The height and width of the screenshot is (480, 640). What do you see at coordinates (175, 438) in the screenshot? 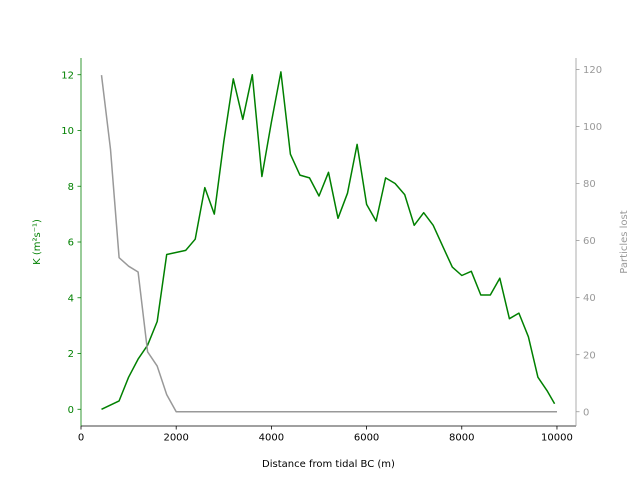
I see `x-tick-label: 2000` at bounding box center [175, 438].